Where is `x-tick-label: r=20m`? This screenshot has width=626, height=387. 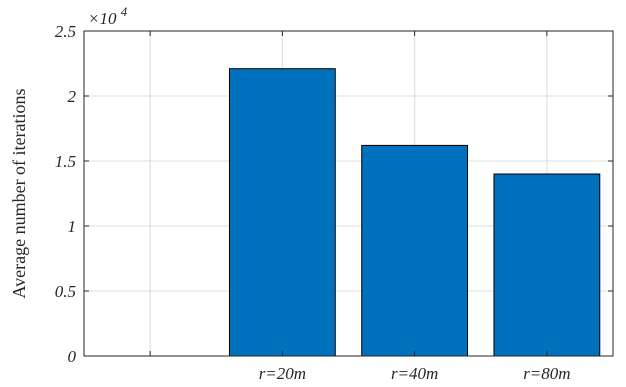 x-tick-label: r=20m is located at coordinates (282, 373).